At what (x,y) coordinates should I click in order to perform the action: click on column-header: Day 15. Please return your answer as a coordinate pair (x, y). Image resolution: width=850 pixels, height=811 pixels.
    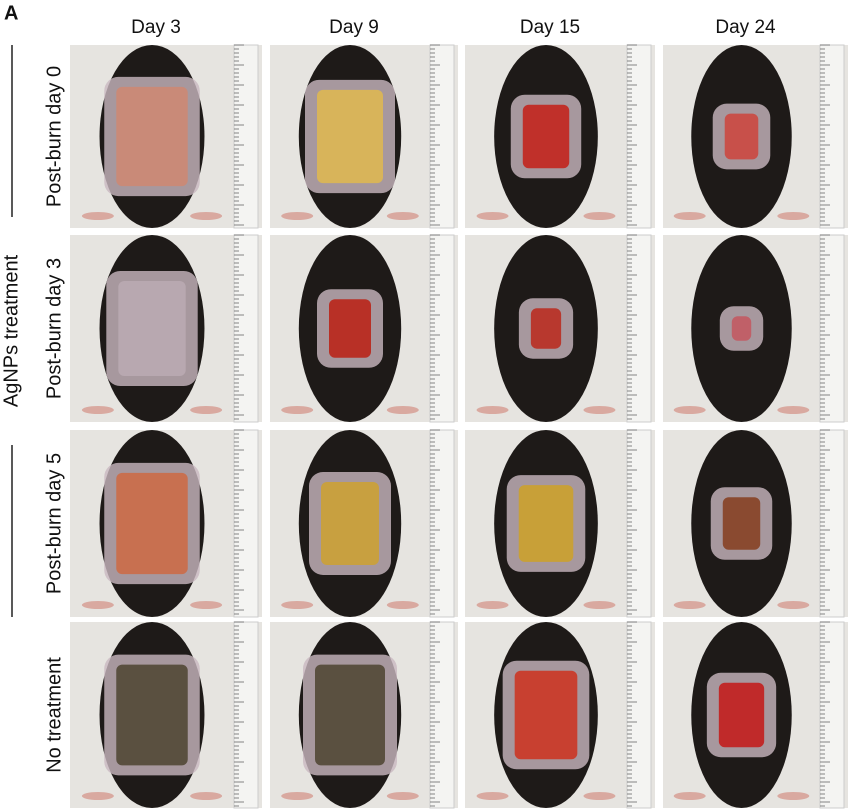
    Looking at the image, I should click on (550, 27).